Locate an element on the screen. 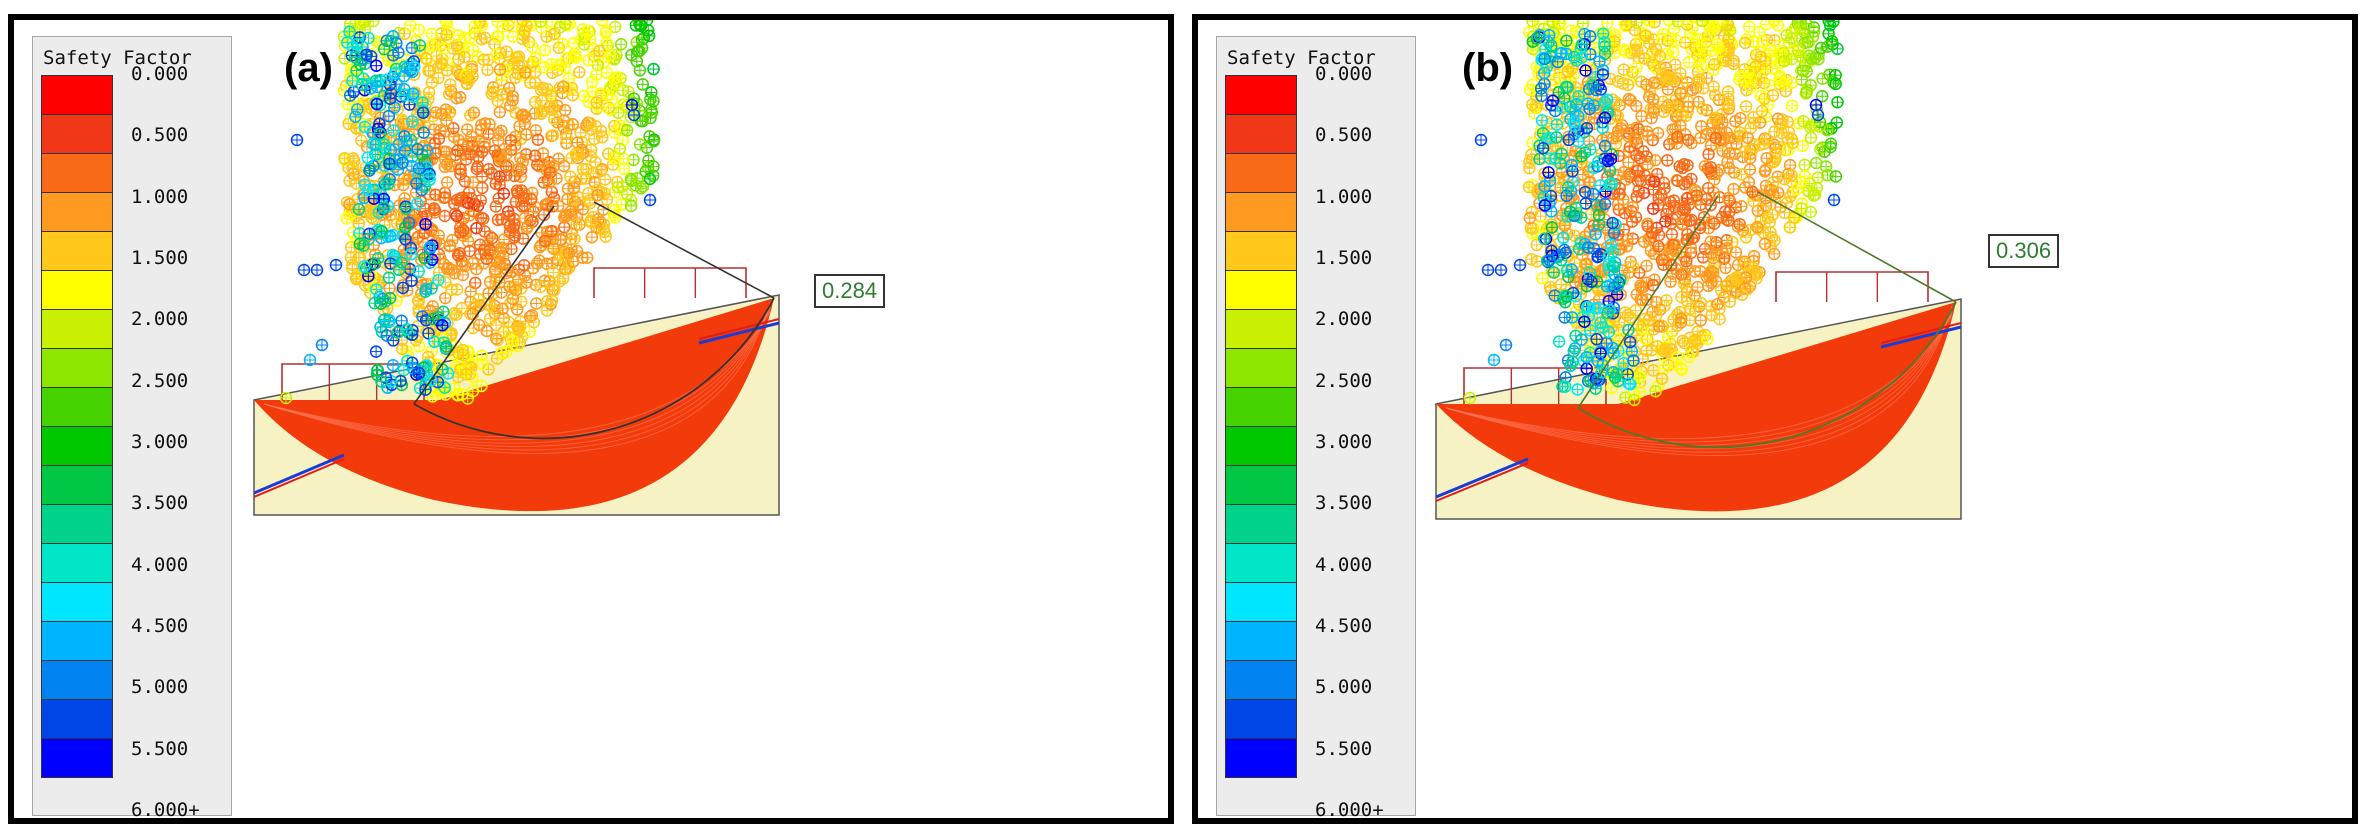 This screenshot has height=839, width=2377. slip-surface-line is located at coordinates (517, 375).